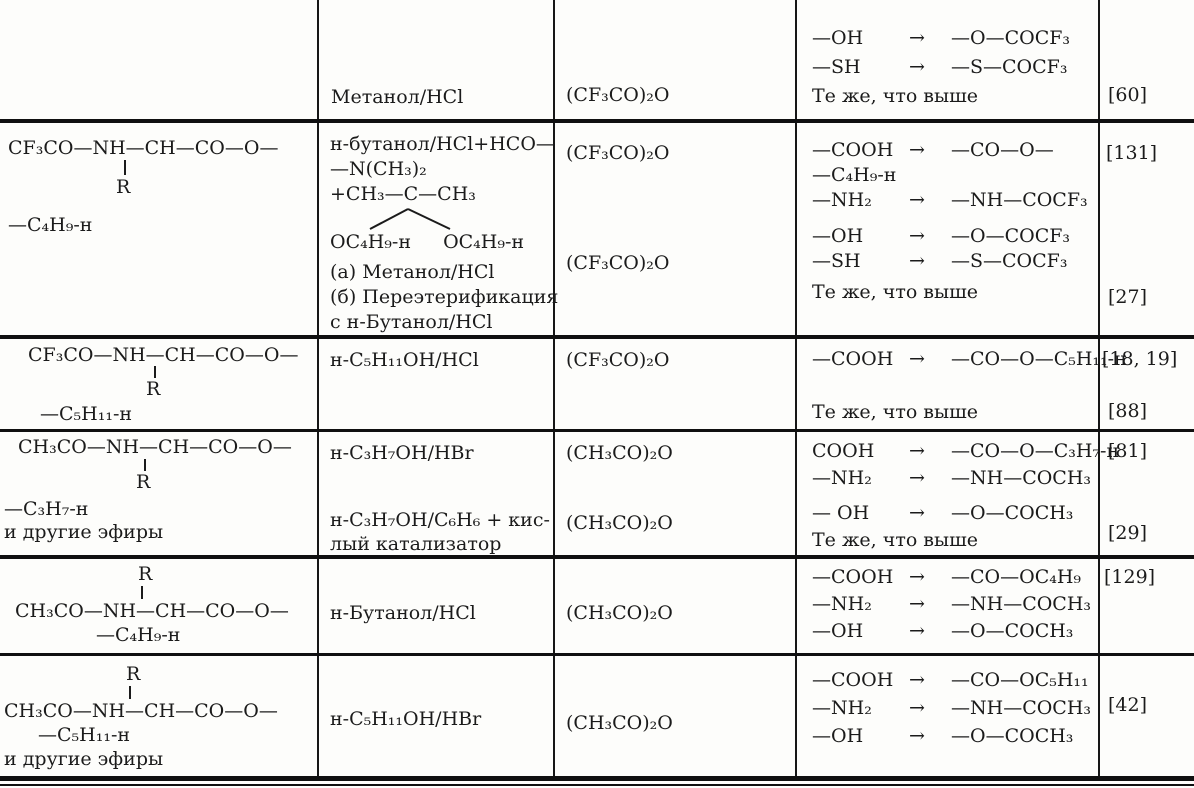 The image size is (1194, 788). Describe the element at coordinates (411, 322) in the screenshot. I see `alcohol-option-b-cont: с н-Бутанол/HCl` at that location.